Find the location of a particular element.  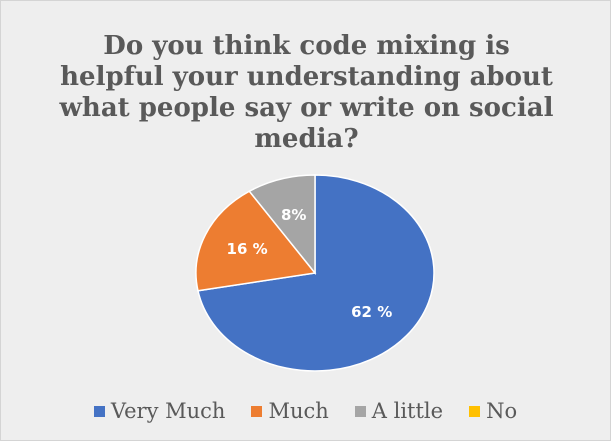

data-label-much: 16 % is located at coordinates (247, 249).